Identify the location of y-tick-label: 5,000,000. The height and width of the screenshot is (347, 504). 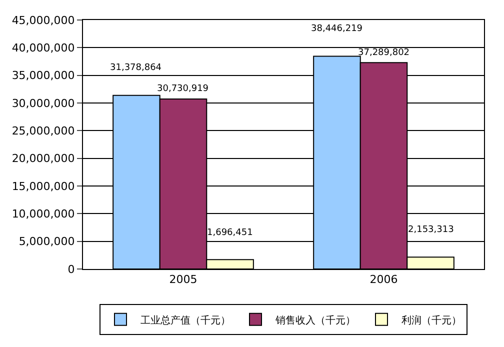
(46, 241).